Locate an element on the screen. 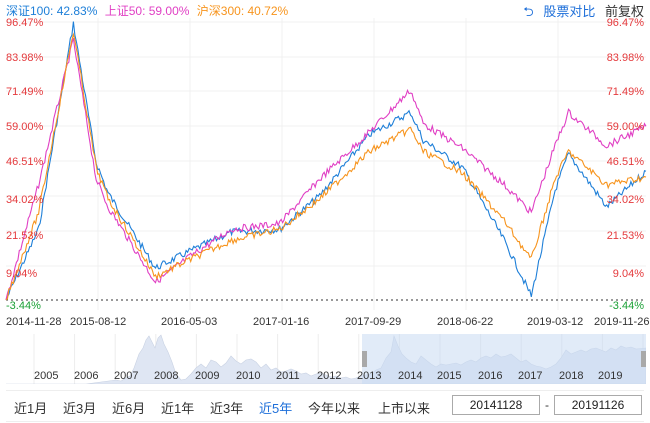 This screenshot has width=650, height=423. x-tick: 2019-03-12 is located at coordinates (555, 322).